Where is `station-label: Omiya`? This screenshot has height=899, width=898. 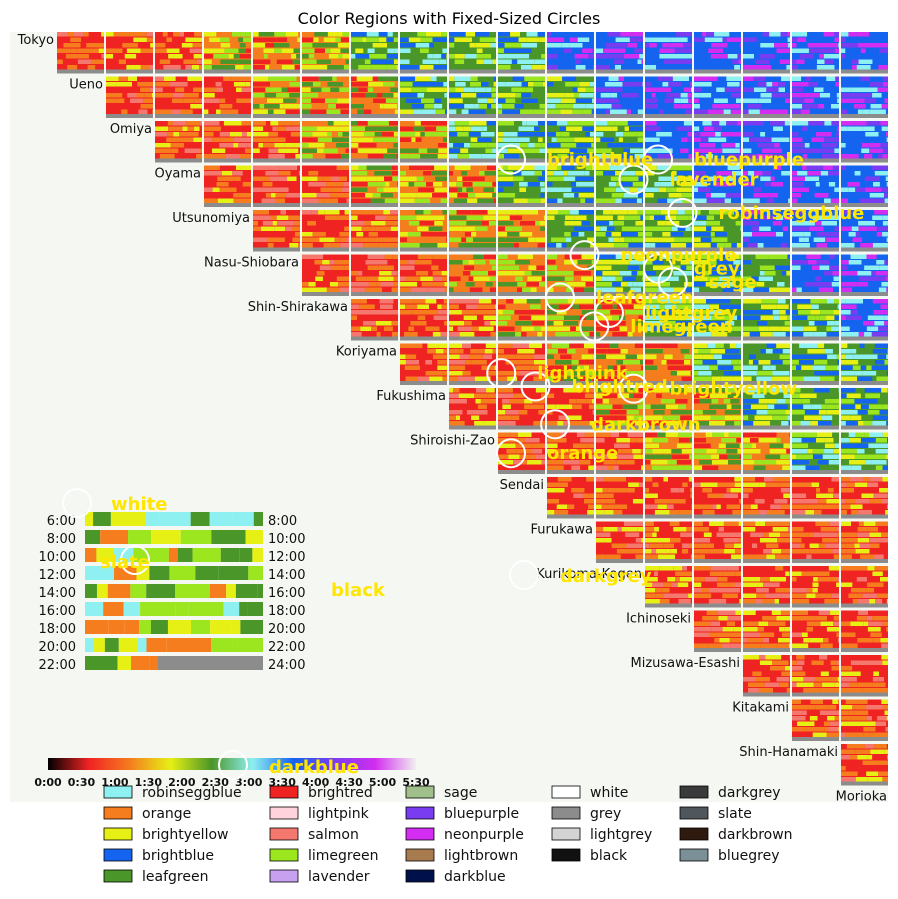
station-label: Omiya is located at coordinates (131, 129).